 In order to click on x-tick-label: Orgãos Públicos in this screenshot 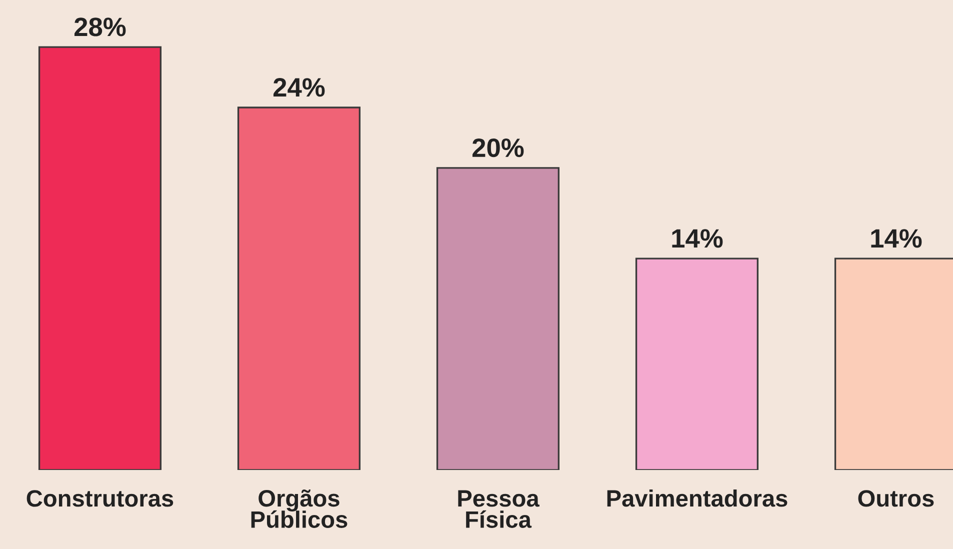, I will do `click(299, 508)`.